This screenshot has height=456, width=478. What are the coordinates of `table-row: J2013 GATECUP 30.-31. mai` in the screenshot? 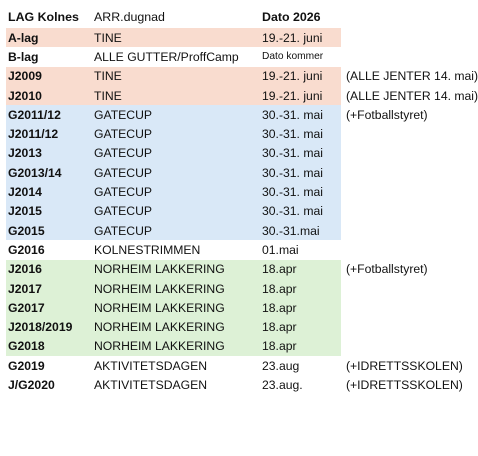 It's located at (242, 153).